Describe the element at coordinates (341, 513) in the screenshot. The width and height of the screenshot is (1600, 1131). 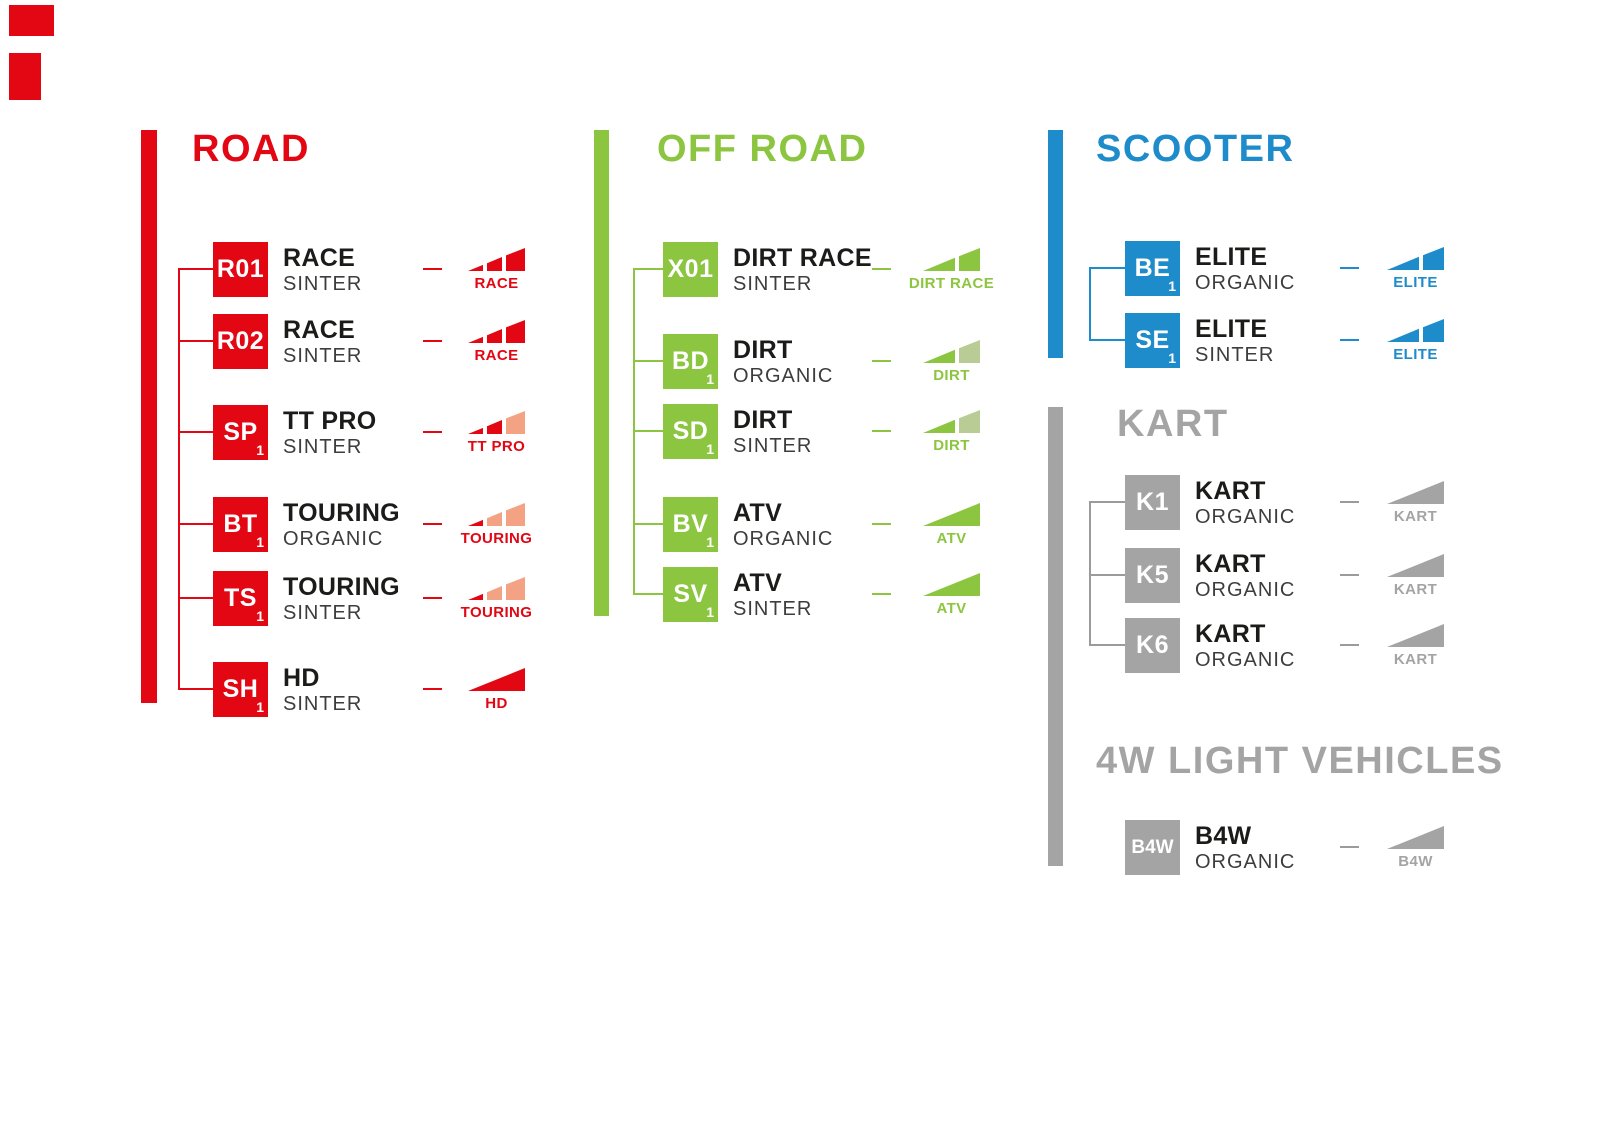
I see `product-name: TOURING` at that location.